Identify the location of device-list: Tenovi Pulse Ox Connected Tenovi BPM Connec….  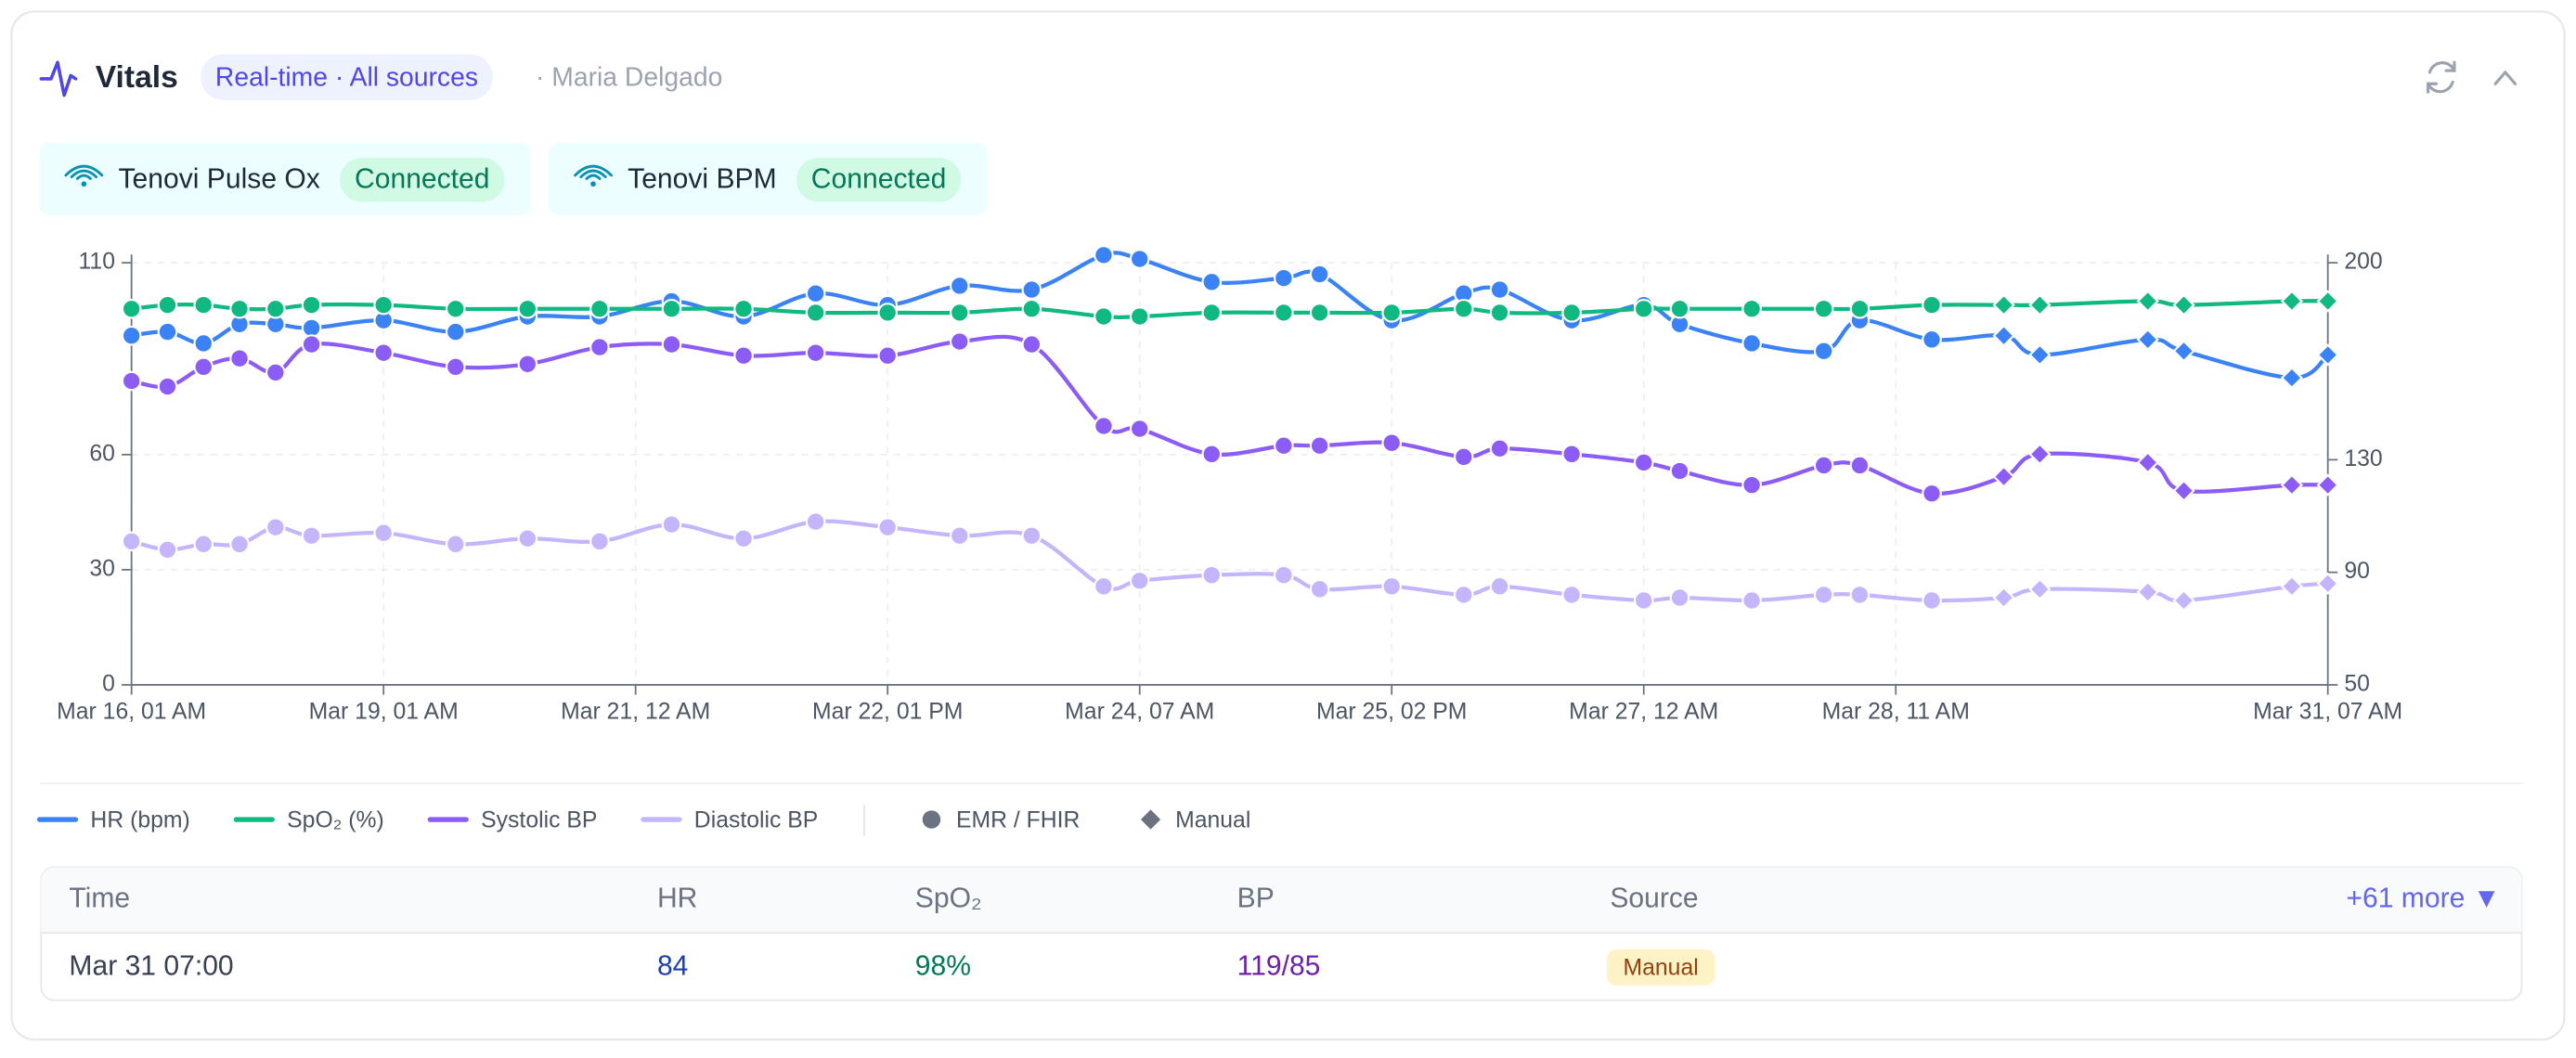
(513, 178).